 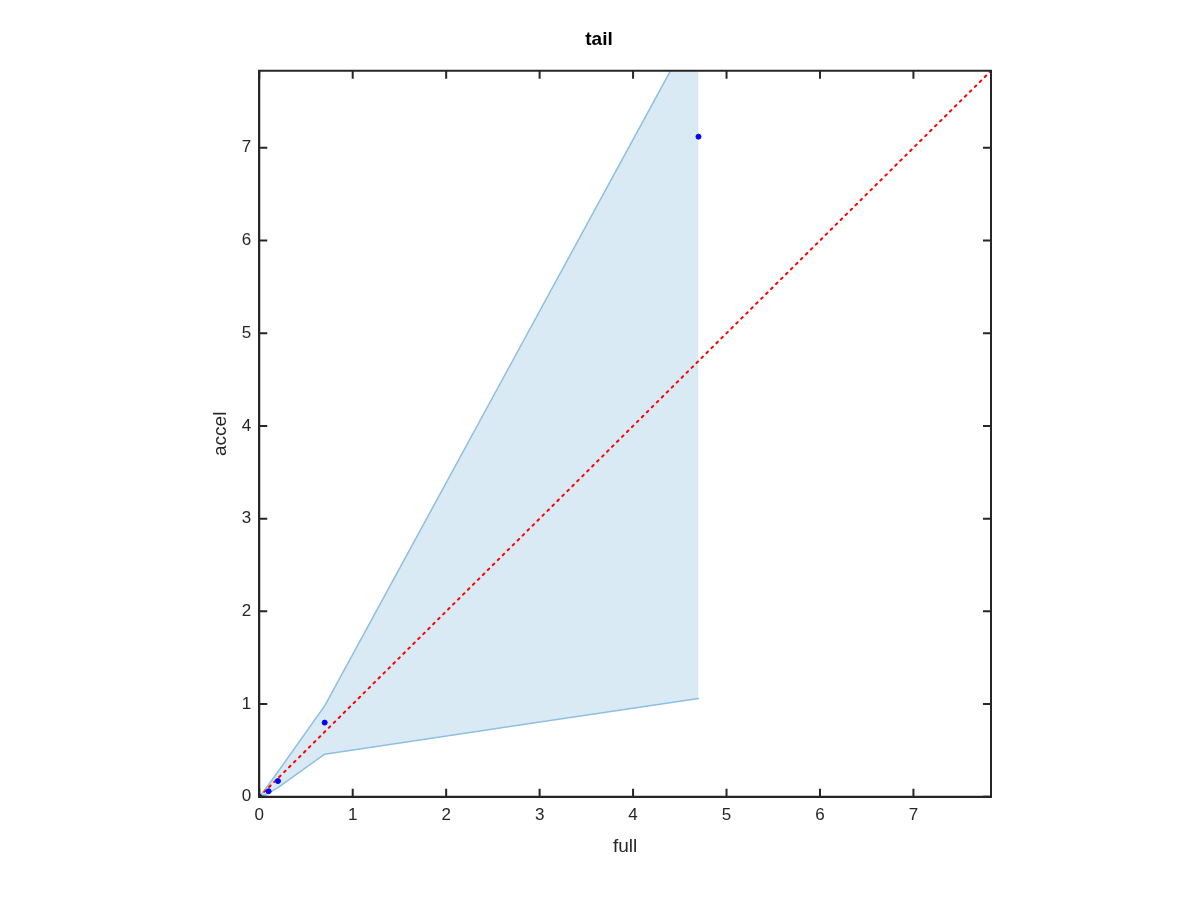 I want to click on y-tick-label: 6, so click(x=246, y=240).